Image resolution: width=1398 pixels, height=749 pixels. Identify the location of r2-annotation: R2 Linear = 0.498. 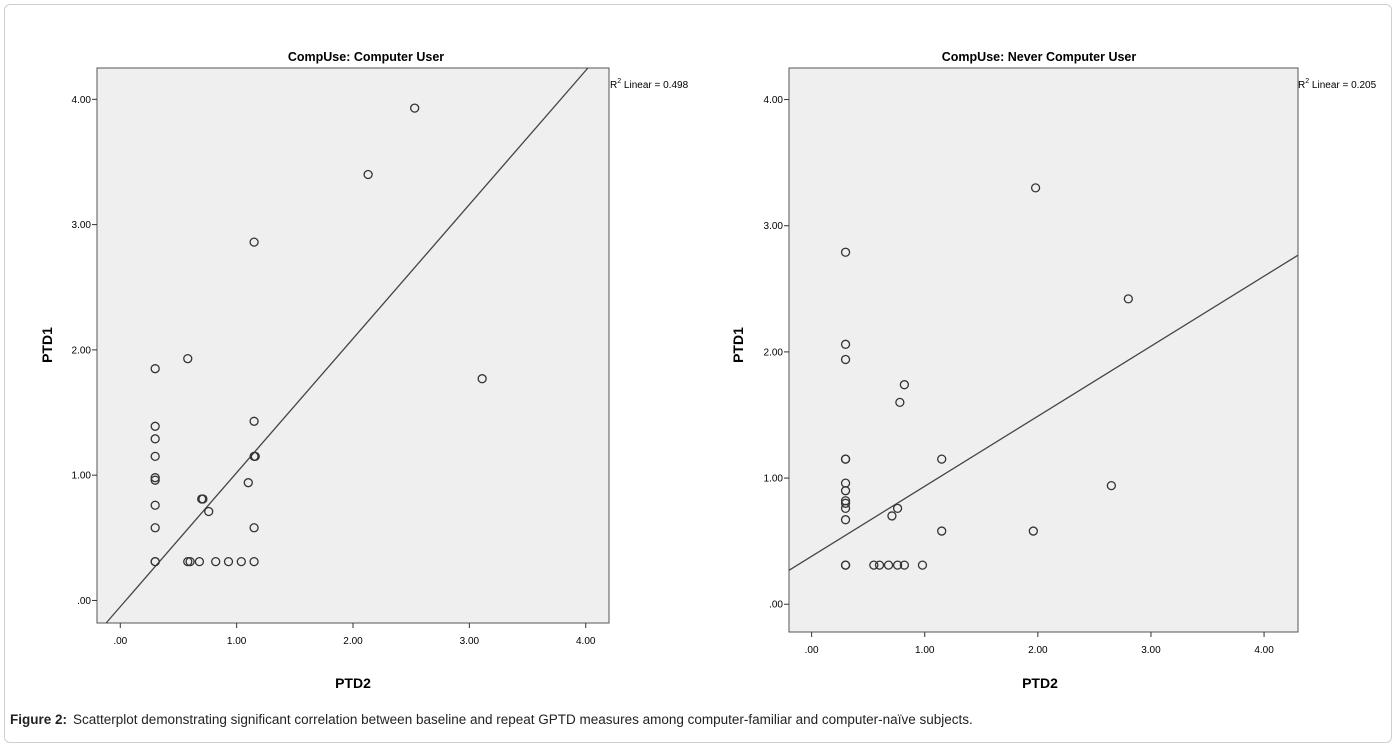
(649, 84).